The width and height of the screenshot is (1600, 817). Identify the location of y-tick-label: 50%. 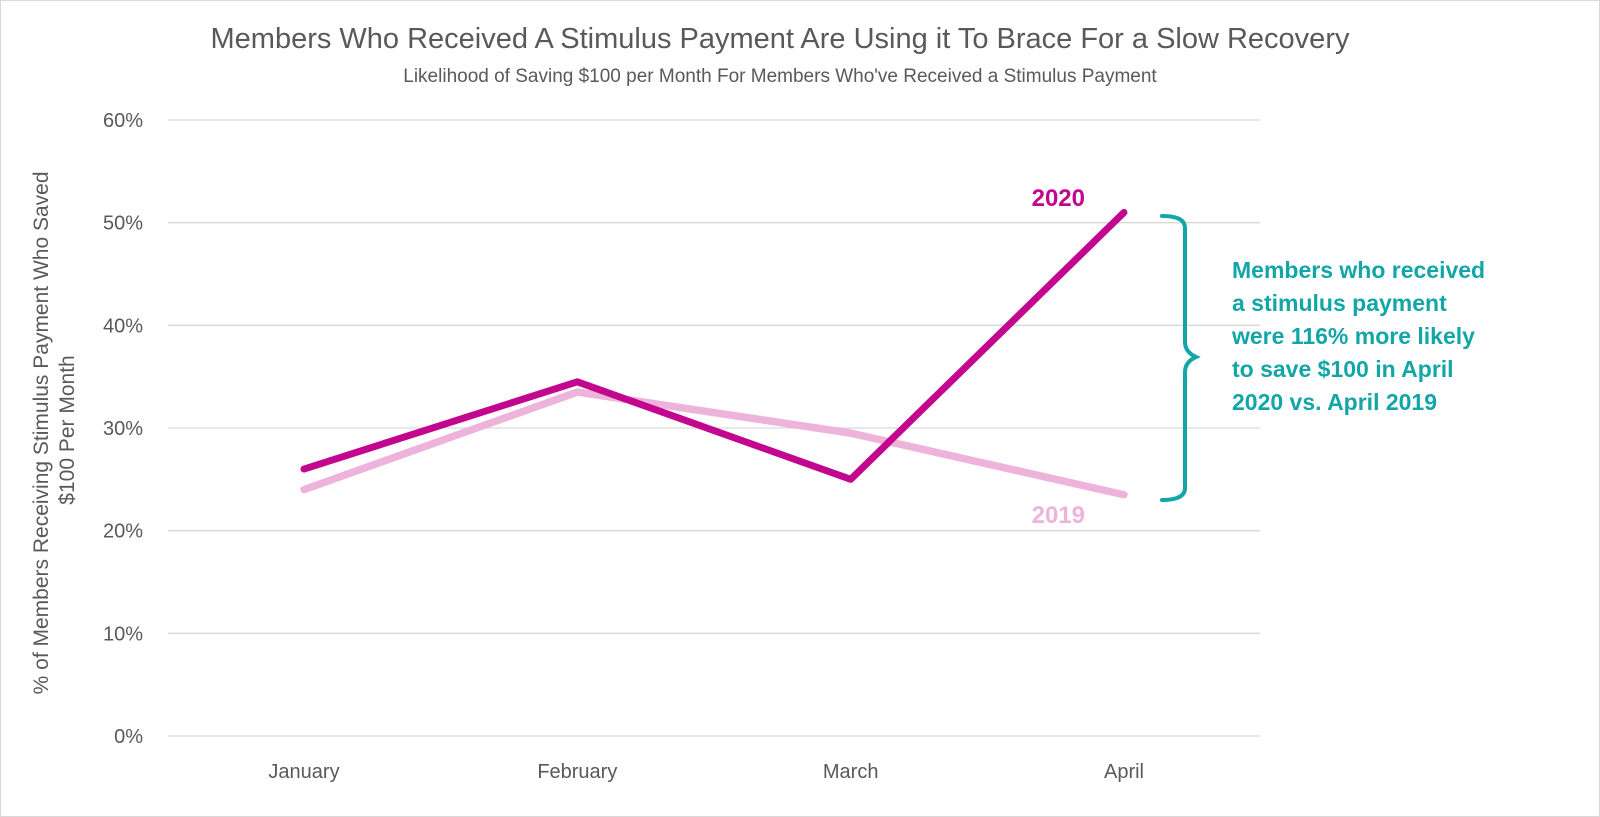
(123, 224).